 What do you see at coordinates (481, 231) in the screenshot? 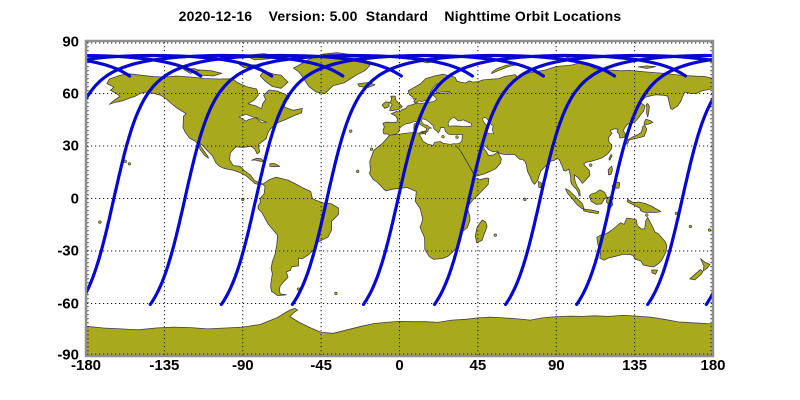
I see `island-madagascar` at bounding box center [481, 231].